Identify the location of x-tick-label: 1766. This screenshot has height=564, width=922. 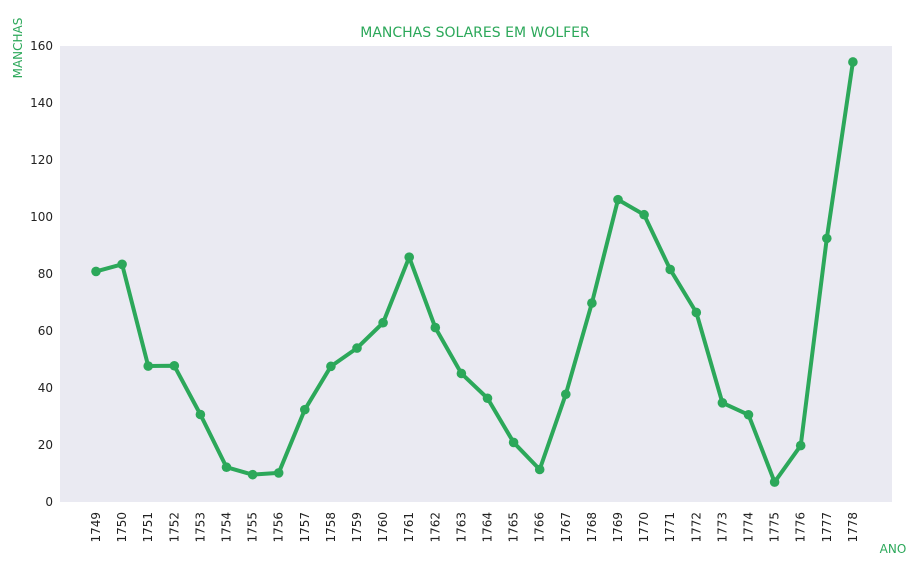
(540, 527).